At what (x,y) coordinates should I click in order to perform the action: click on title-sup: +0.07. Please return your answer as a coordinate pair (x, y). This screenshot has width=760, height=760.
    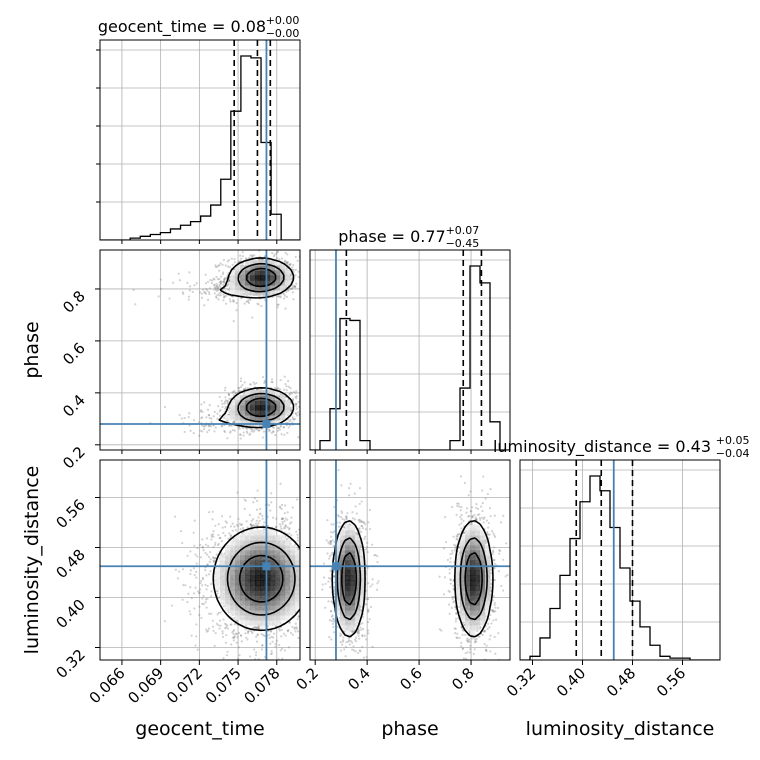
    Looking at the image, I should click on (463, 230).